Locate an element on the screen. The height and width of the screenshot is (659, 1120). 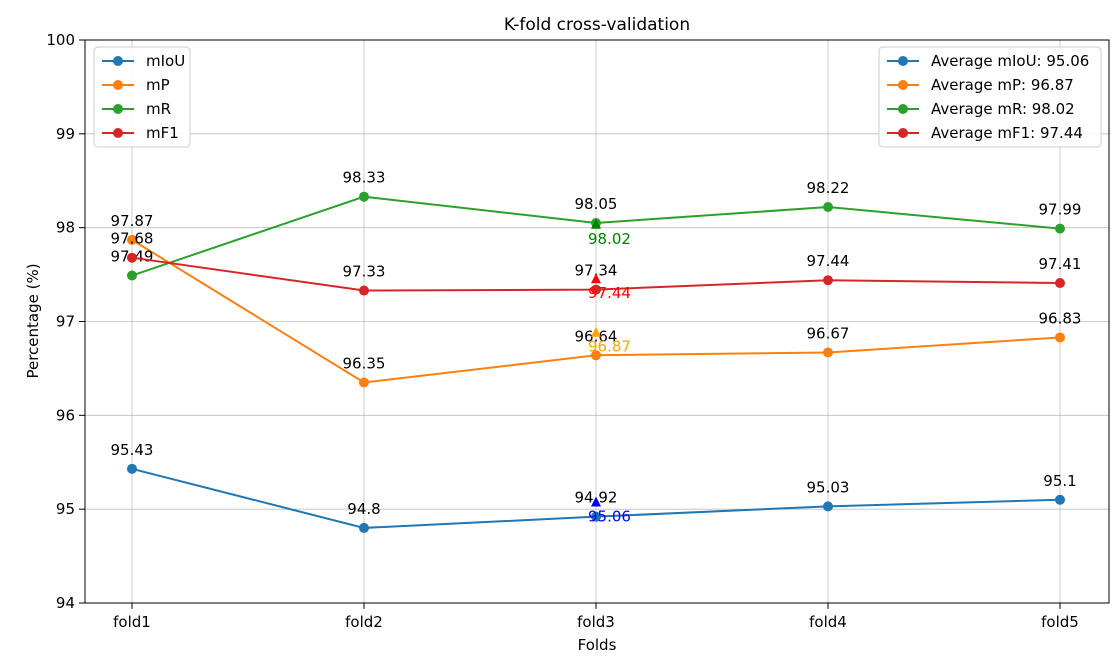
chart-title: K-fold cross-validation is located at coordinates (597, 25).